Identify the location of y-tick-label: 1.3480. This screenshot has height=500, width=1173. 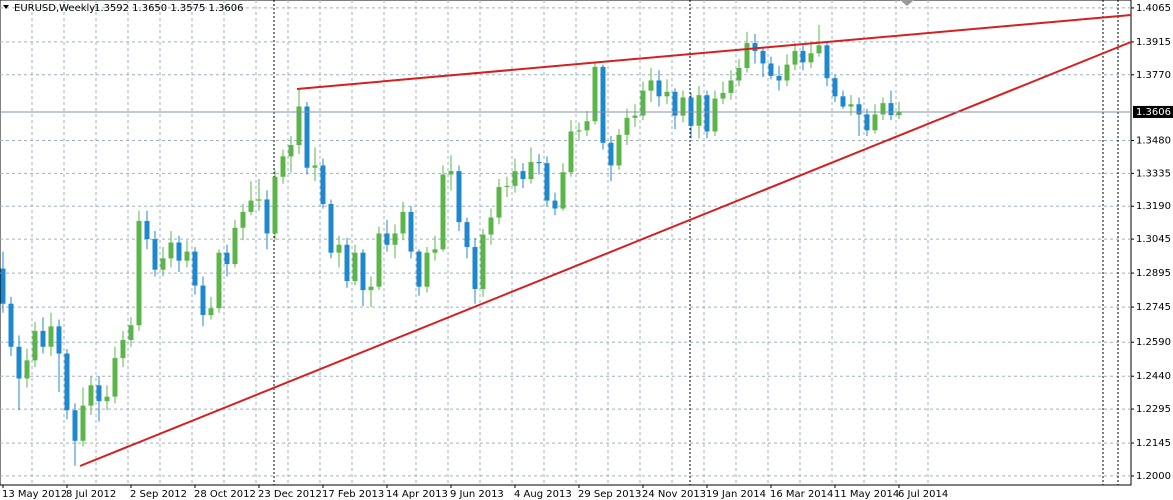
(1153, 141).